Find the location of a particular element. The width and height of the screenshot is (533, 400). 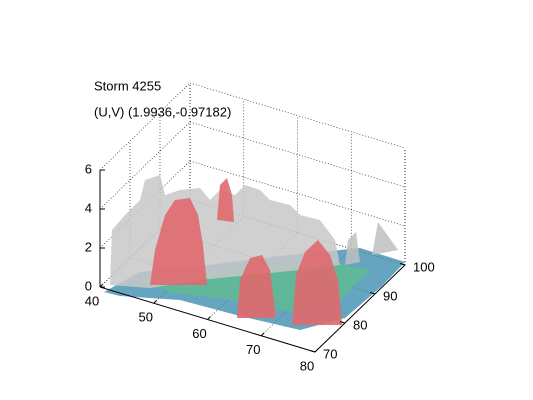

z-tick-label: 2 is located at coordinates (88, 246).